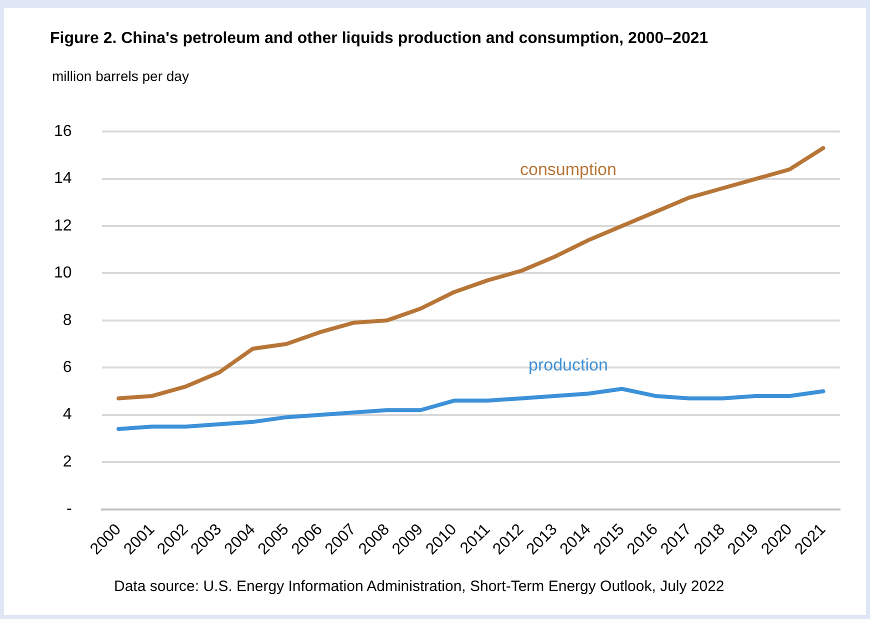  I want to click on y-tick-label: -, so click(69, 509).